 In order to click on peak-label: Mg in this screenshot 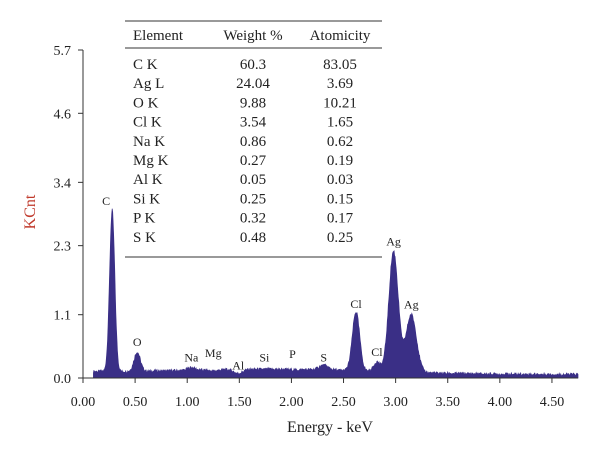, I will do `click(213, 353)`.